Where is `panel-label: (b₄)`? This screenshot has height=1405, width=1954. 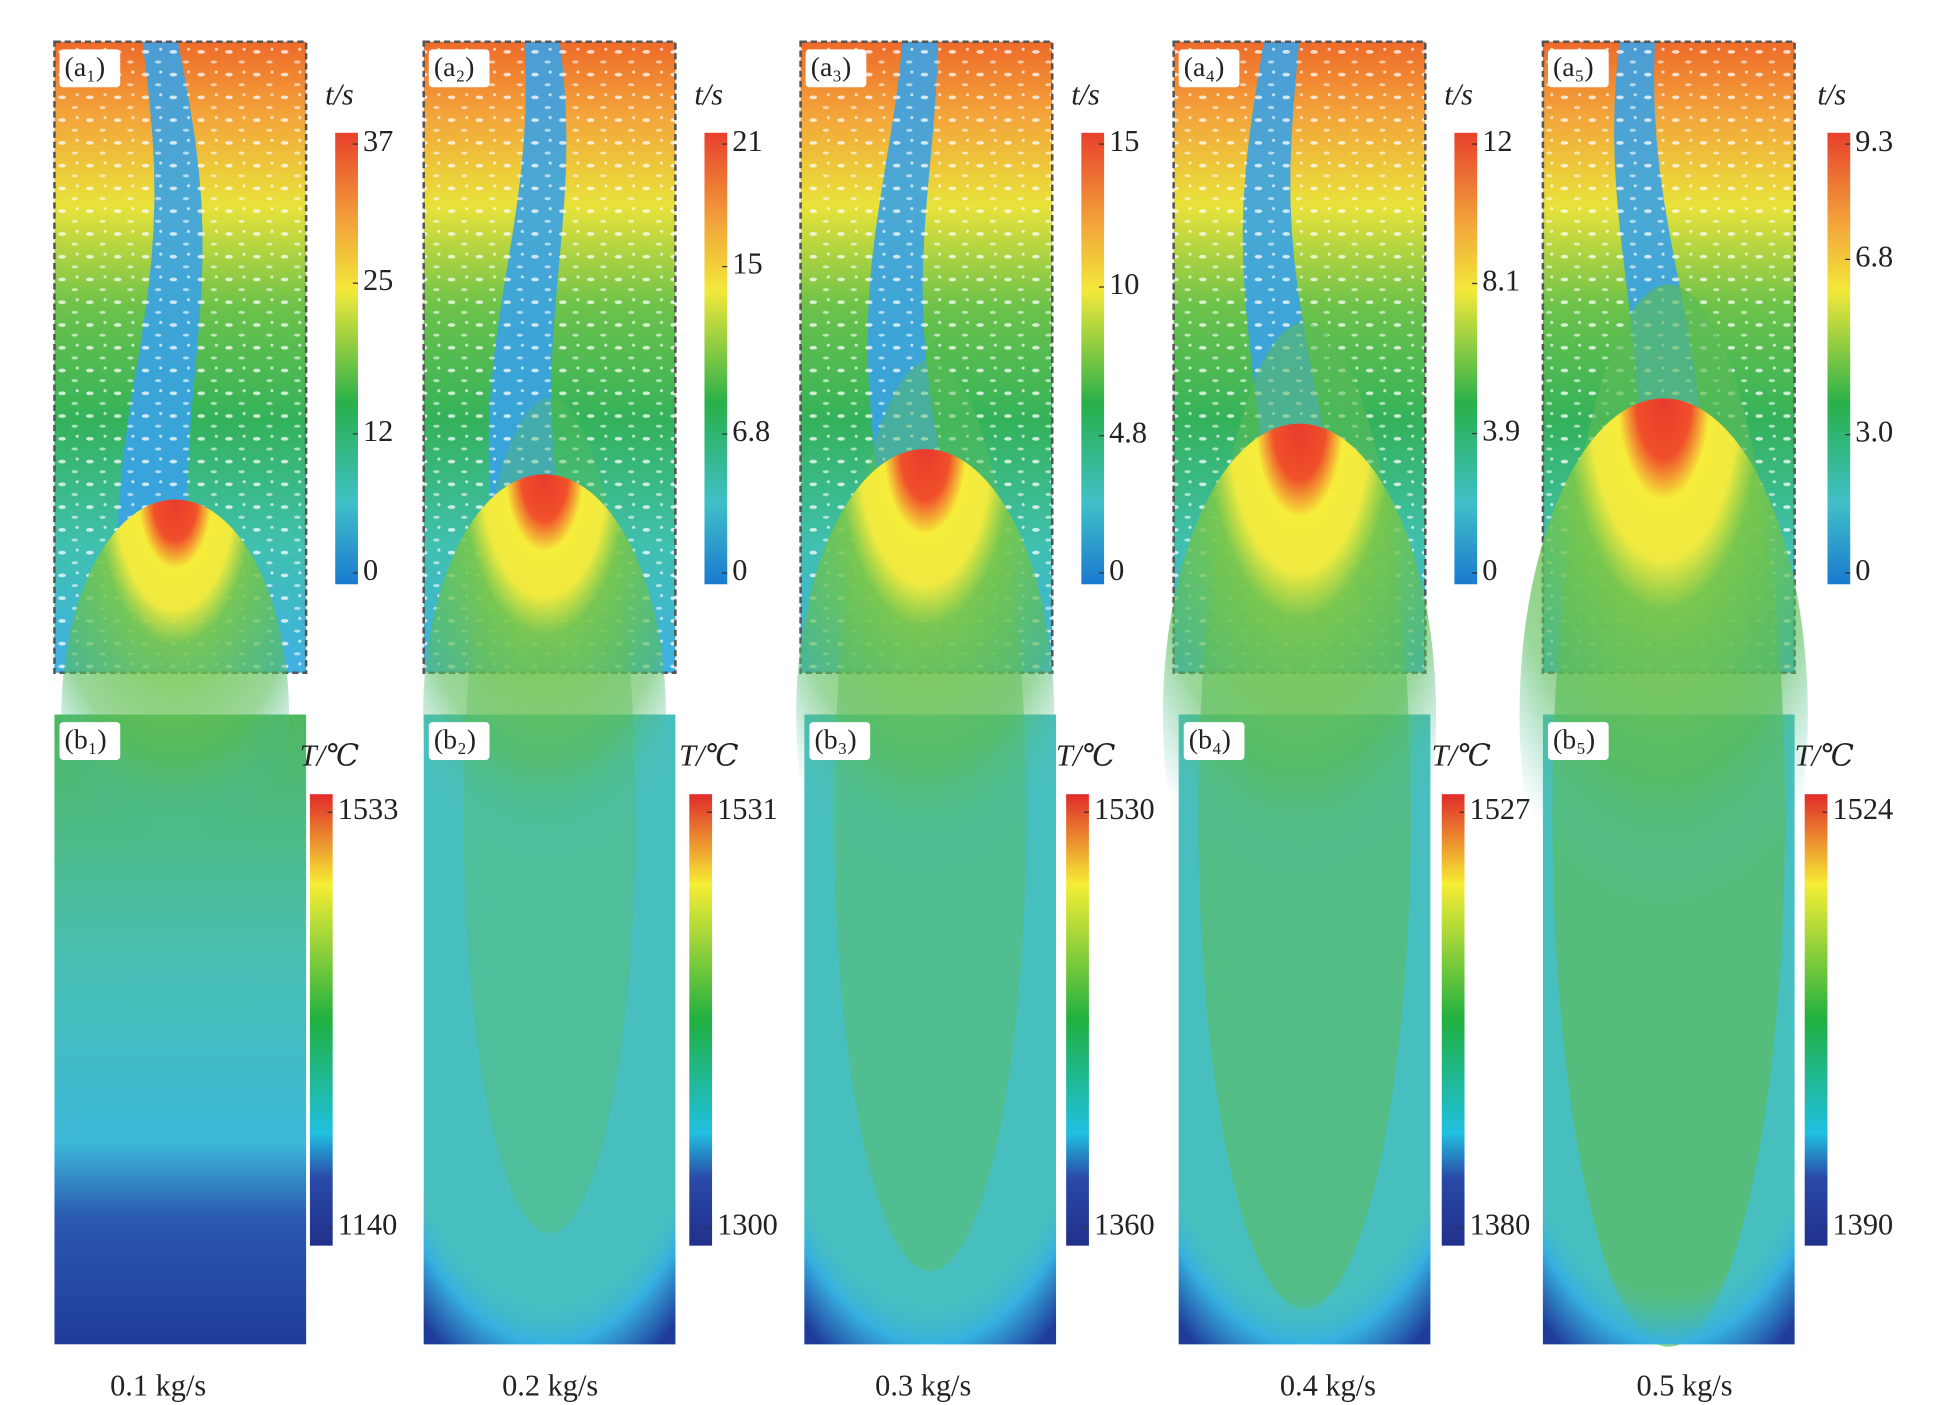 panel-label: (b₄) is located at coordinates (1210, 740).